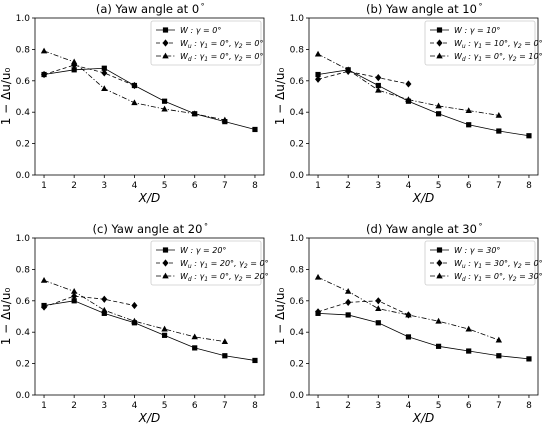 Image resolution: width=550 pixels, height=425 pixels. Describe the element at coordinates (200, 30) in the screenshot. I see `legend-entry-label: W : γ = 0°` at that location.